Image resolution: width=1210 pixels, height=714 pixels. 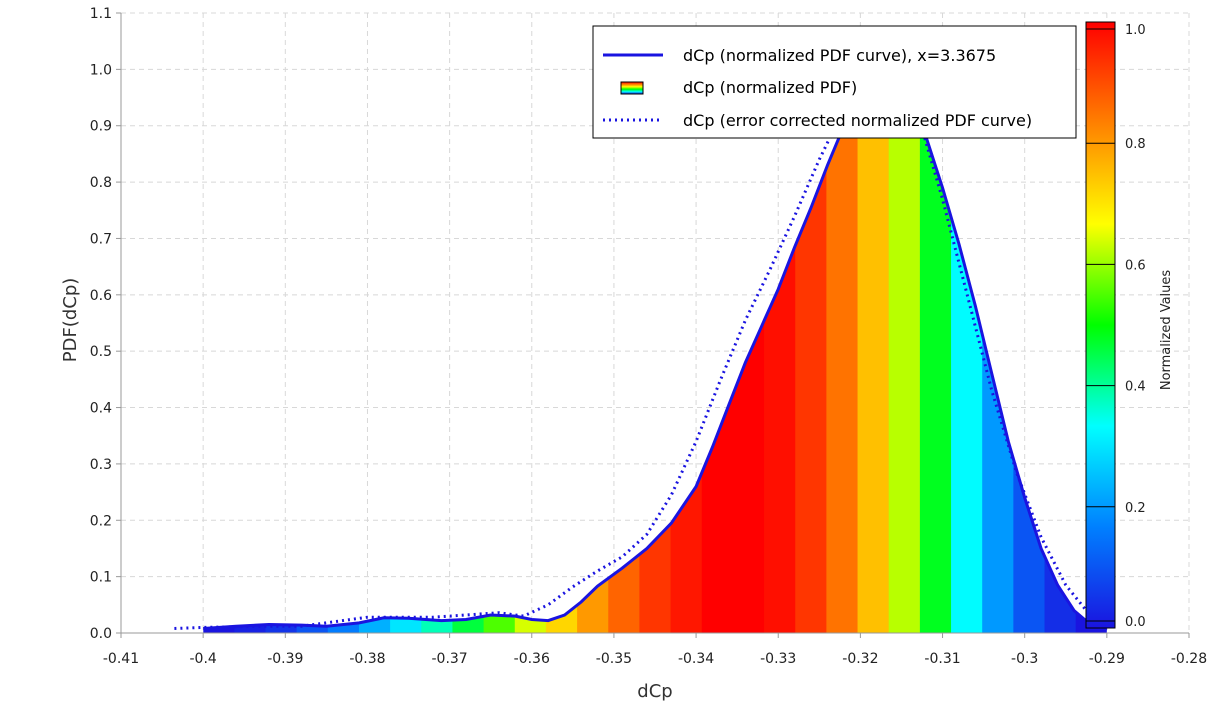 I want to click on y-tick-label: 0.3, so click(x=101, y=465).